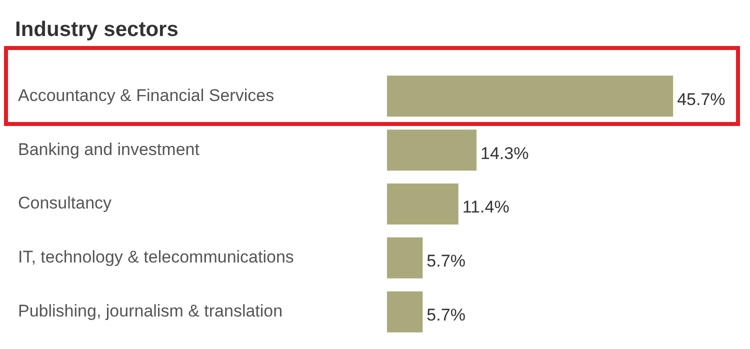 The height and width of the screenshot is (349, 750). I want to click on y-tick-label: IT, technology & telecommunications, so click(156, 257).